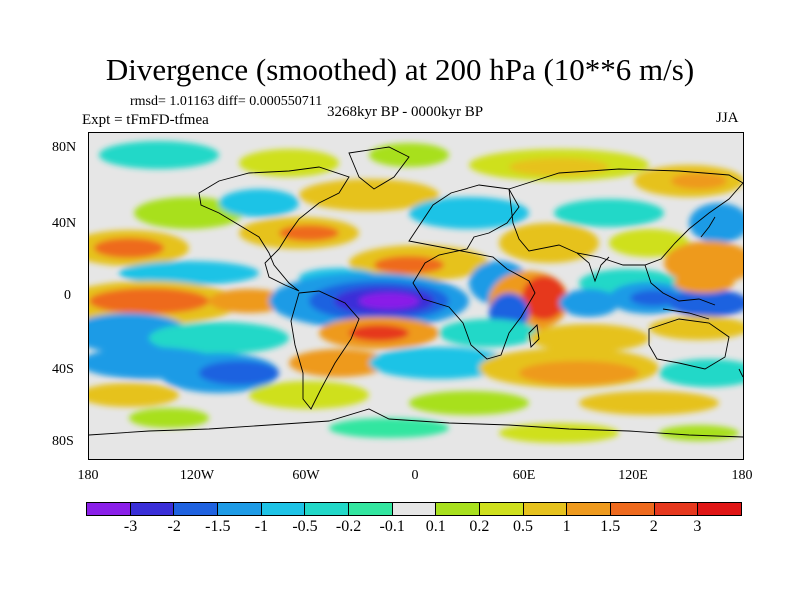  I want to click on colorbar, so click(414, 509).